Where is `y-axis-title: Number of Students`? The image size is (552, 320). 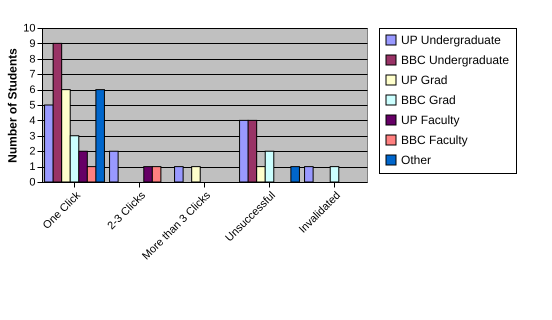
y-axis-title: Number of Students is located at coordinates (12, 105).